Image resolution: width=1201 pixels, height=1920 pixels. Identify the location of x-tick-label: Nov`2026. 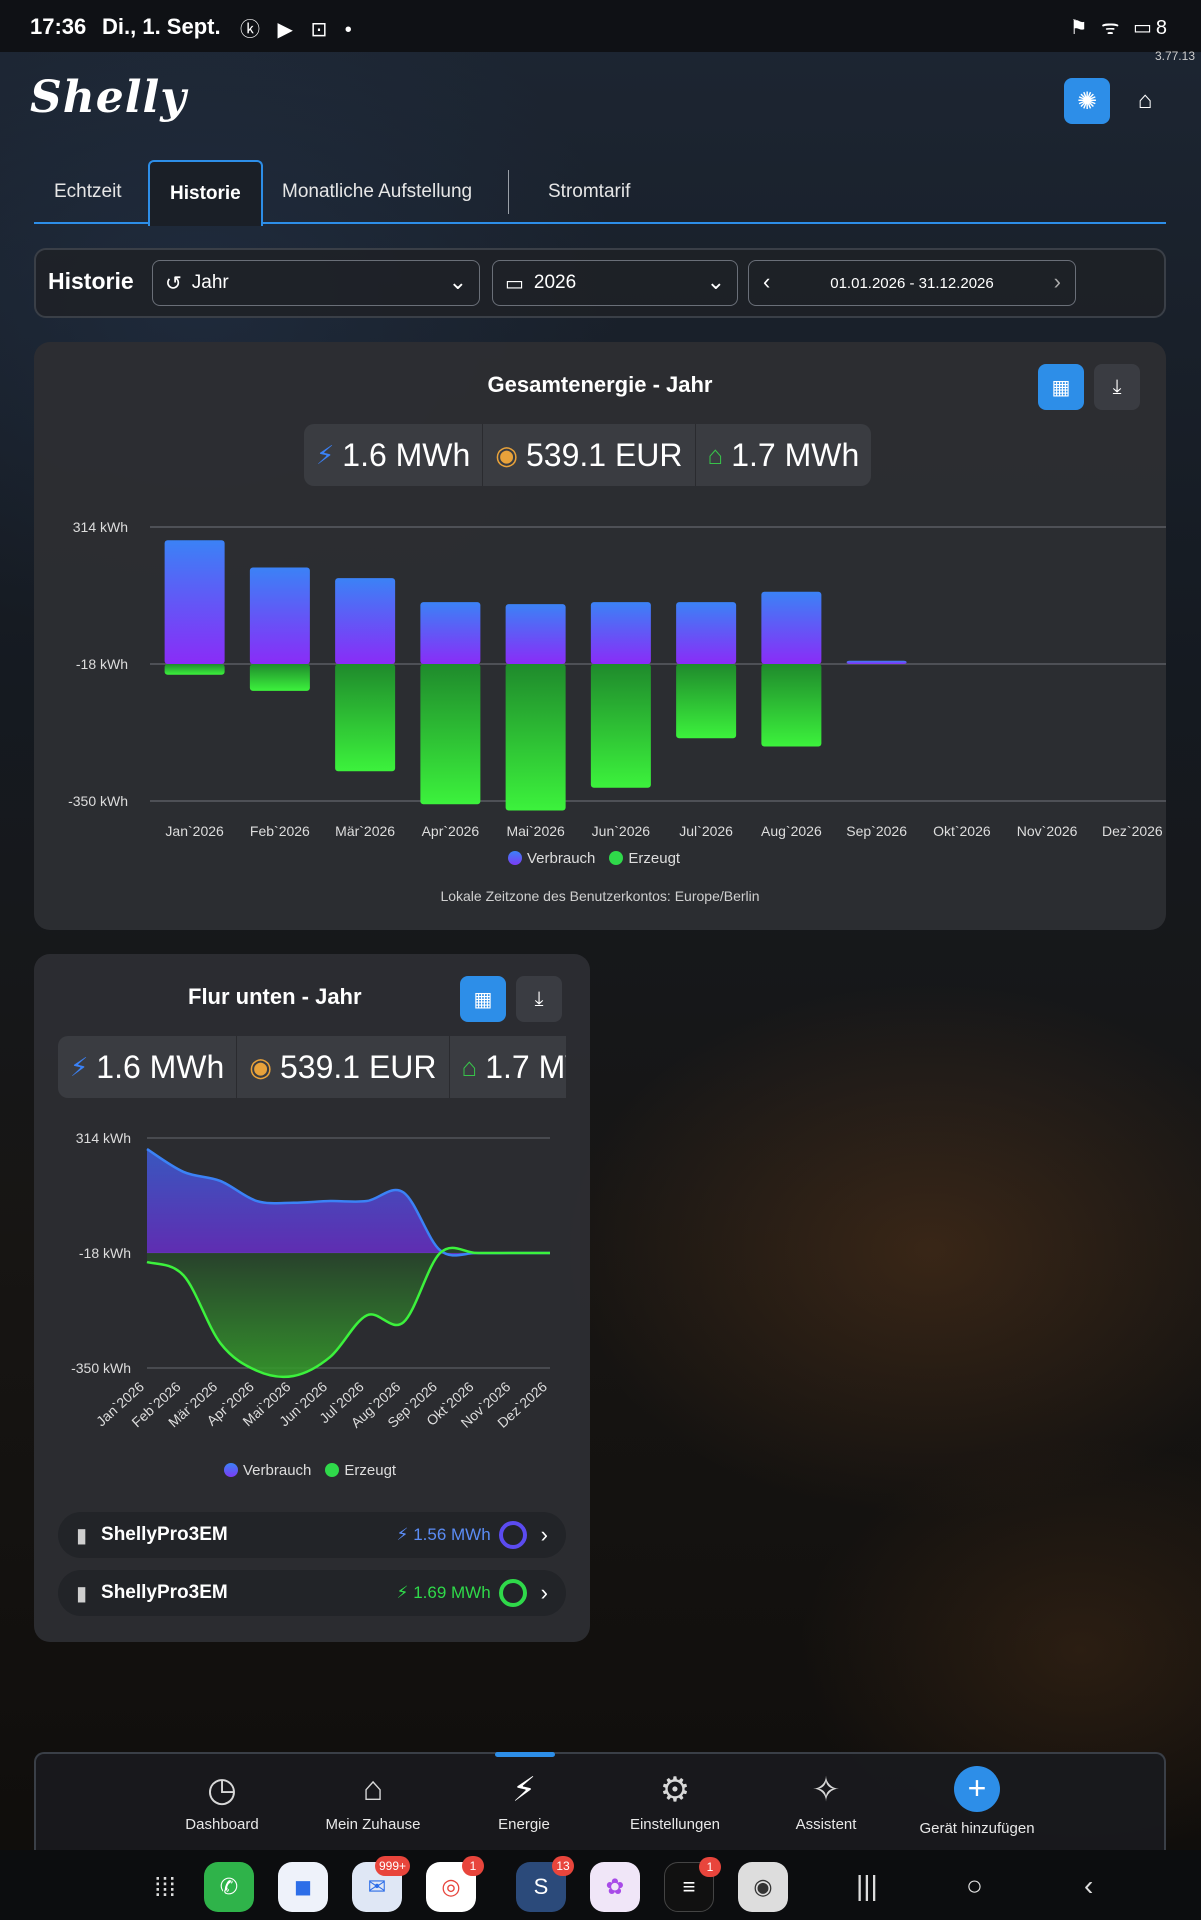
(1047, 831).